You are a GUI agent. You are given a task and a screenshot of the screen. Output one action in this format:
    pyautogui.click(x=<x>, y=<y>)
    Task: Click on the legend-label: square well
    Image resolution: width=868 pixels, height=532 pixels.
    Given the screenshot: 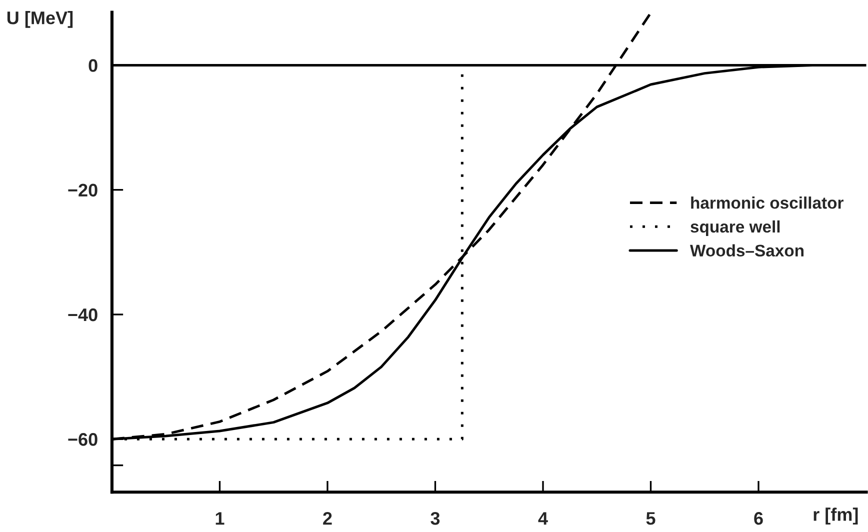 What is the action you would take?
    pyautogui.click(x=735, y=228)
    